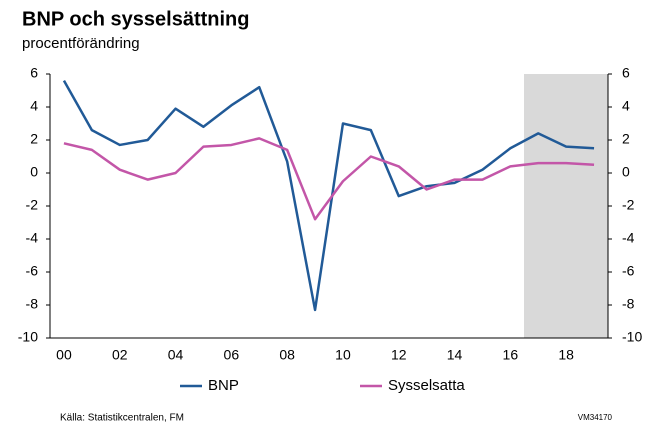 This screenshot has height=427, width=660. Describe the element at coordinates (135, 19) in the screenshot. I see `chart-title: BNP och sysselsättning` at that location.